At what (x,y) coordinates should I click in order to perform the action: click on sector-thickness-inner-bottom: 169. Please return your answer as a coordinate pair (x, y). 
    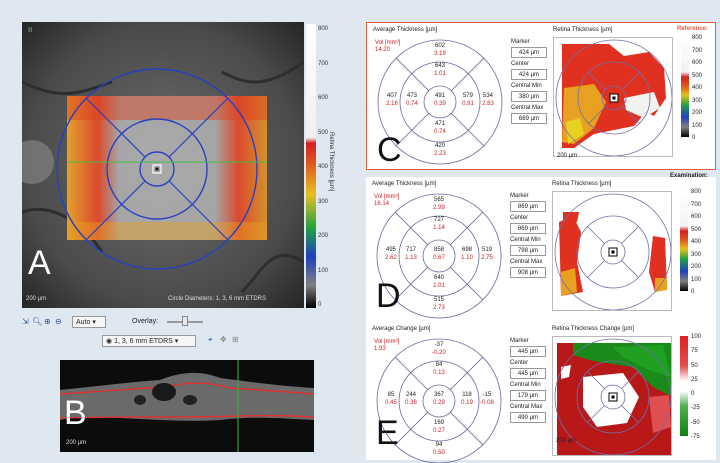
    Looking at the image, I should click on (438, 423).